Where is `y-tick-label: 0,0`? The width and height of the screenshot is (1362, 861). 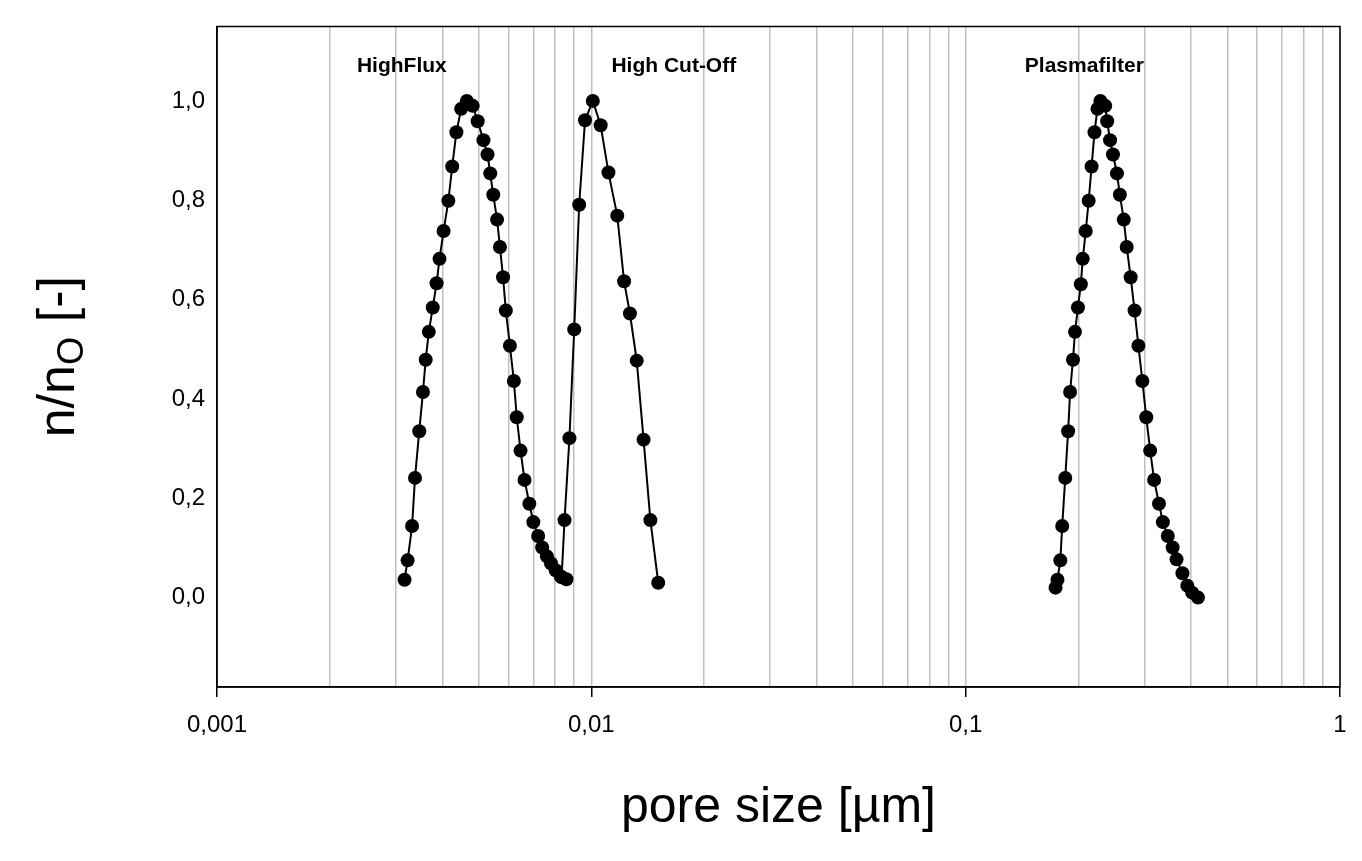 y-tick-label: 0,0 is located at coordinates (188, 596).